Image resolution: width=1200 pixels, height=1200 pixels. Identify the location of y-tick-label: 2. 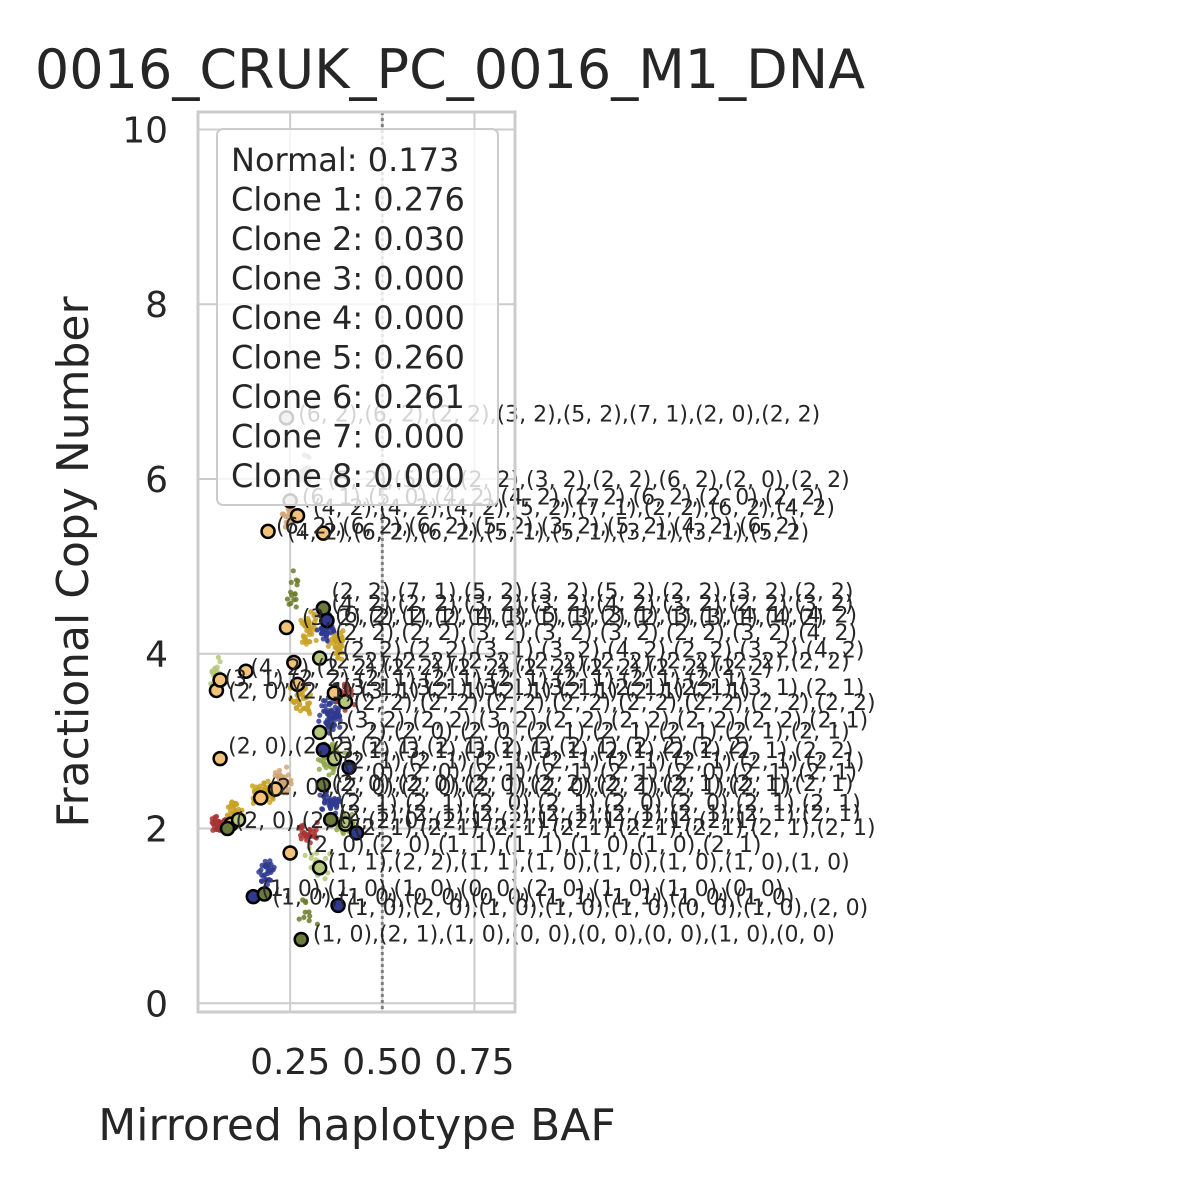
(156, 830).